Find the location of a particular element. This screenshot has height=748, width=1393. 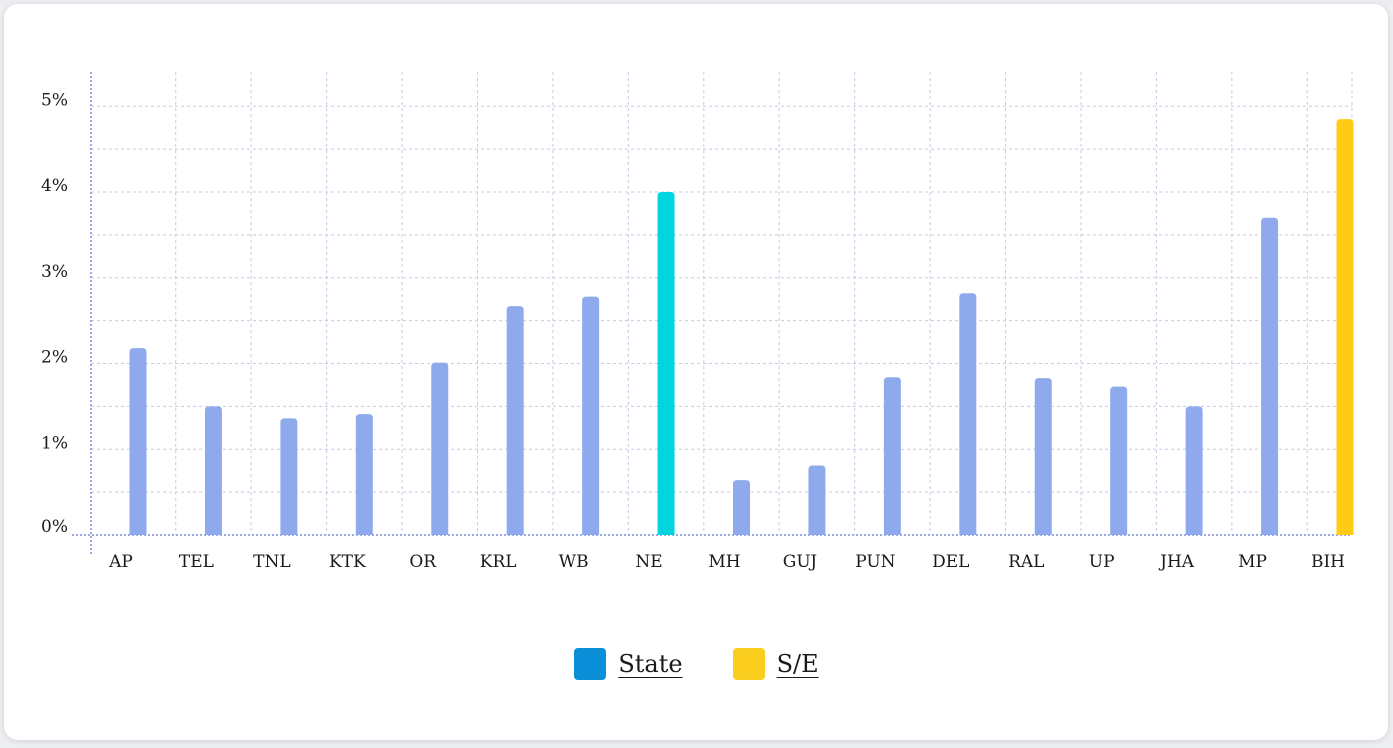

bar-krl is located at coordinates (515, 420).